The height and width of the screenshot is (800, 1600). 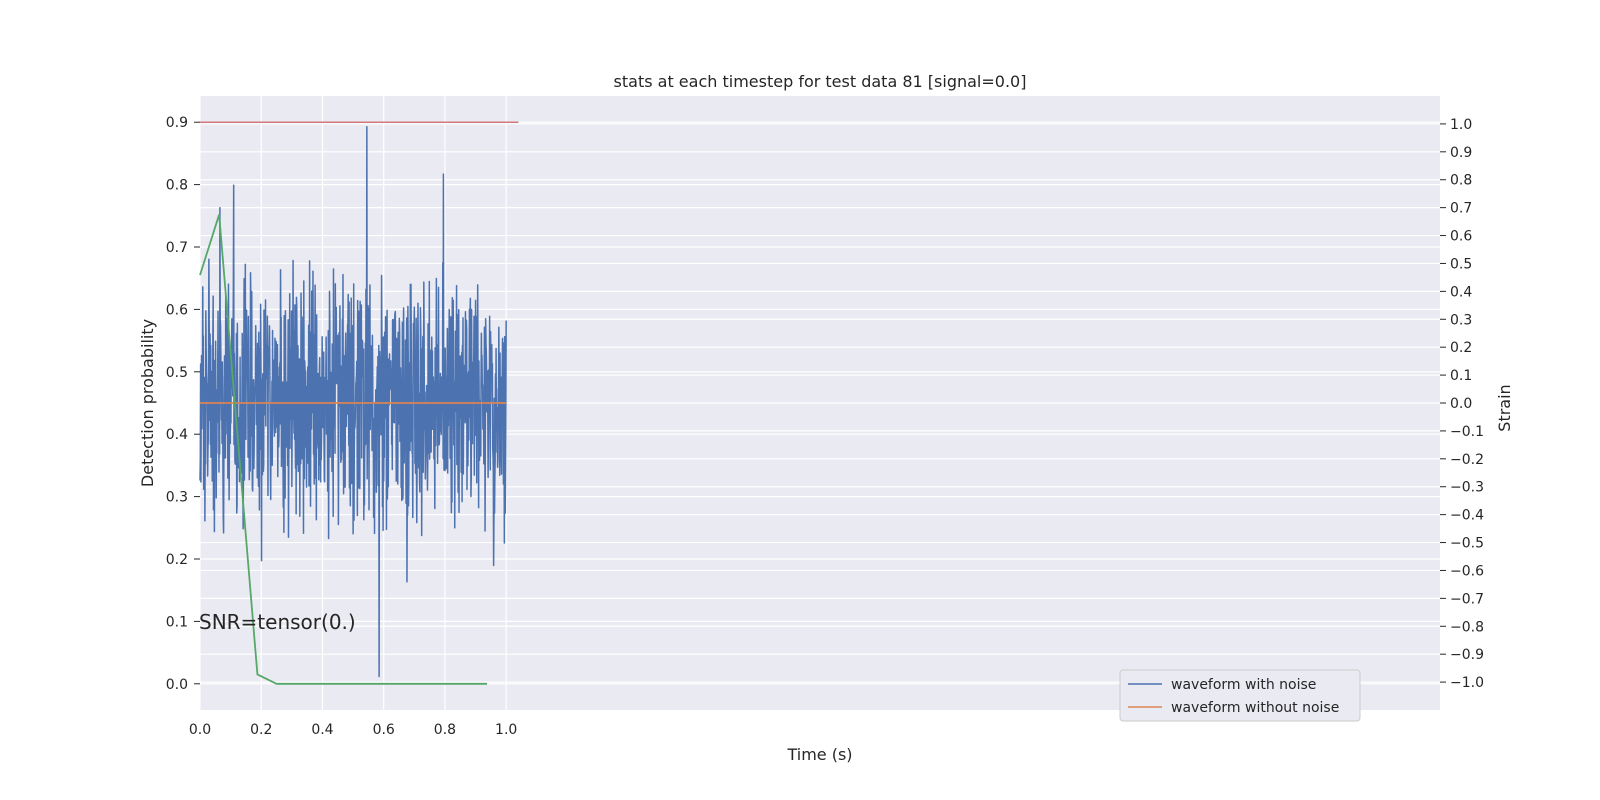 What do you see at coordinates (261, 730) in the screenshot?
I see `x-tick-label: 0.2` at bounding box center [261, 730].